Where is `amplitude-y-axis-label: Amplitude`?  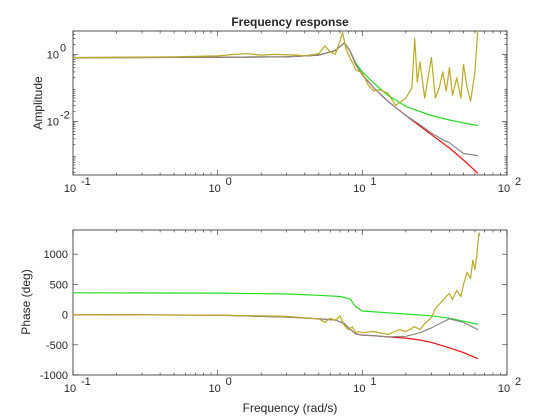 amplitude-y-axis-label: Amplitude is located at coordinates (38, 103).